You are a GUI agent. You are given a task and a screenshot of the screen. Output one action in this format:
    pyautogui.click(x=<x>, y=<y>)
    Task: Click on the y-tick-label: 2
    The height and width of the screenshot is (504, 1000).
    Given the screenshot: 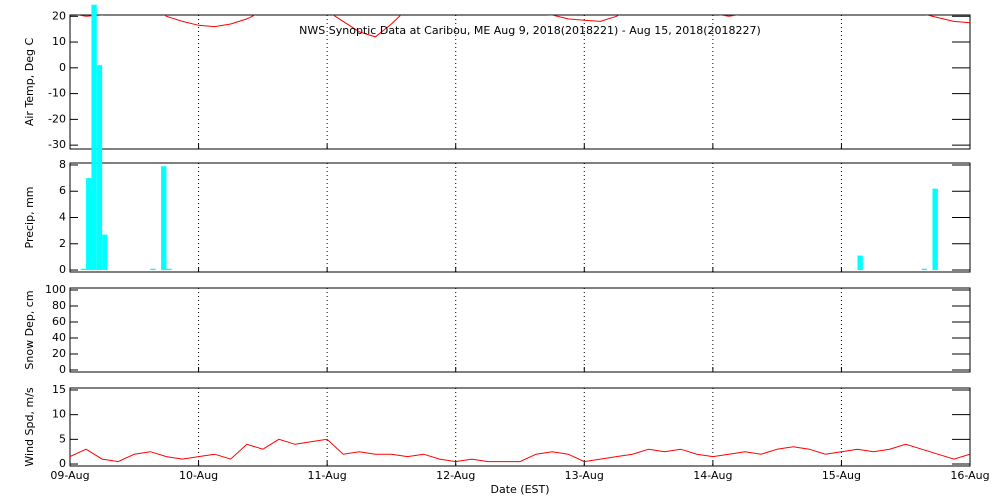 What is the action you would take?
    pyautogui.click(x=62, y=243)
    